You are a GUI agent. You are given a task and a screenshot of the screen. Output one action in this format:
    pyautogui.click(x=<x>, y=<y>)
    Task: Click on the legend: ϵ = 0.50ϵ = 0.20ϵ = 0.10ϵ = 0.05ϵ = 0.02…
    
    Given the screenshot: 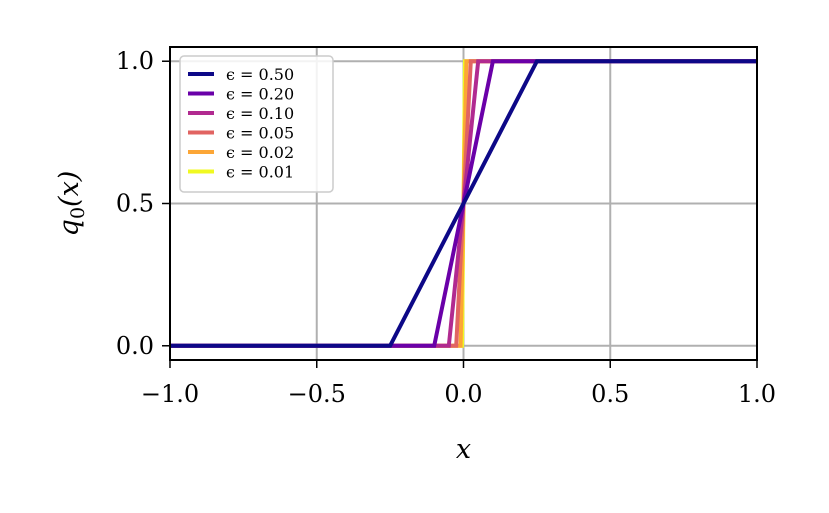 What is the action you would take?
    pyautogui.click(x=256, y=124)
    